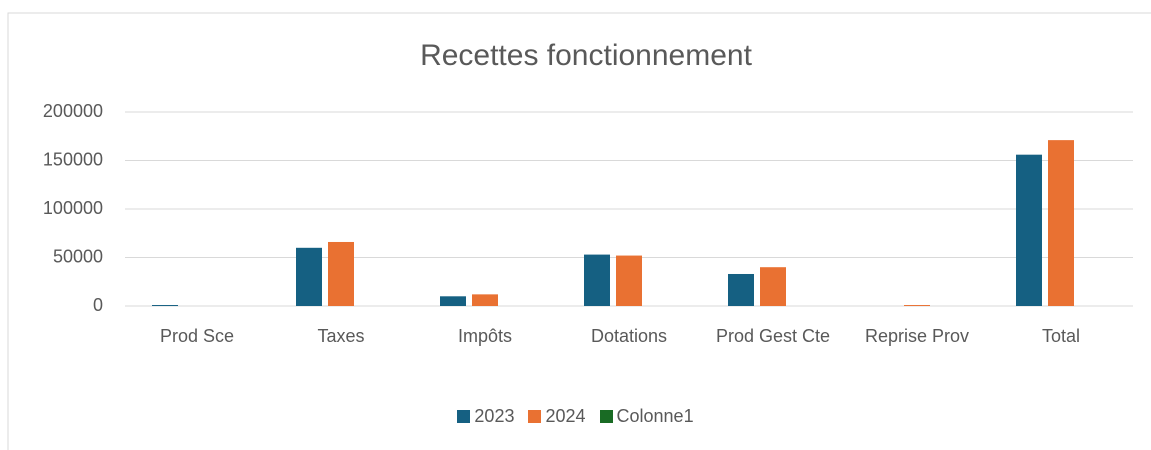  What do you see at coordinates (73, 208) in the screenshot?
I see `y-tick-label: 100000` at bounding box center [73, 208].